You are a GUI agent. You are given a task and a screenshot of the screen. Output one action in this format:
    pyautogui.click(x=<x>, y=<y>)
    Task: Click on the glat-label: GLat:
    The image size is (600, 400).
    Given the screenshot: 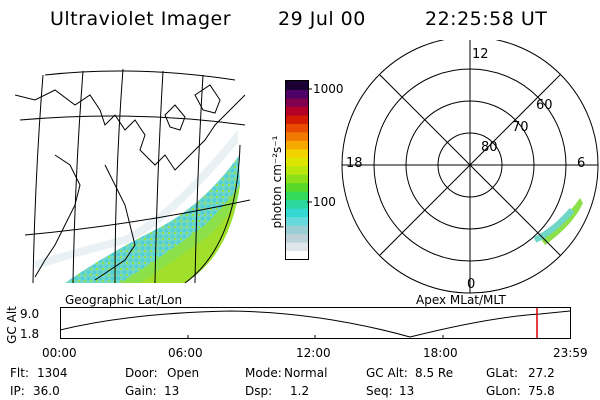 What is the action you would take?
    pyautogui.click(x=502, y=373)
    